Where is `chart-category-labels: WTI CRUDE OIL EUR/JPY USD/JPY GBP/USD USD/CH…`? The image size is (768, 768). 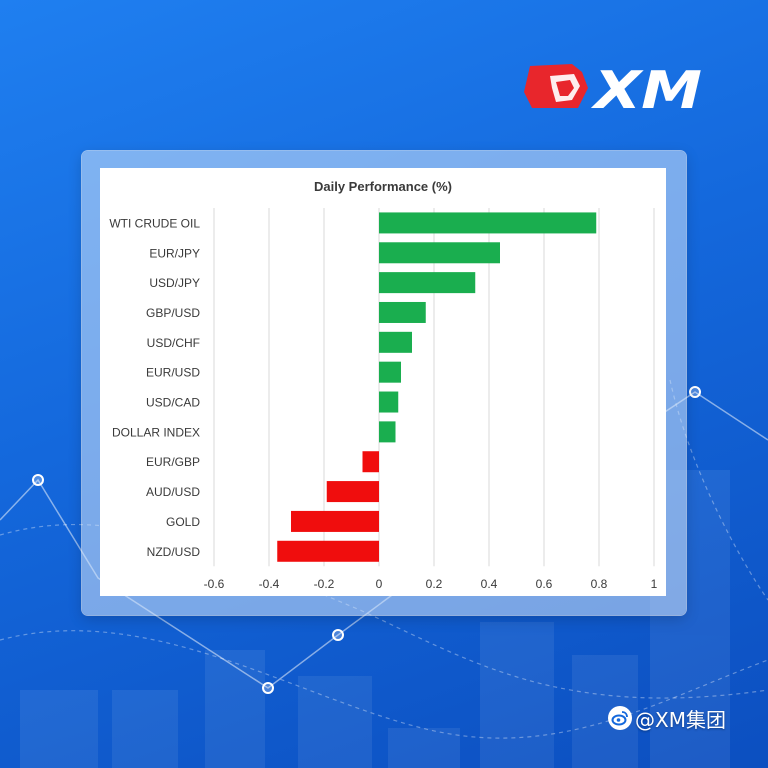
chart-category-labels: WTI CRUDE OIL EUR/JPY USD/JPY GBP/USD USD/CH… is located at coordinates (154, 387).